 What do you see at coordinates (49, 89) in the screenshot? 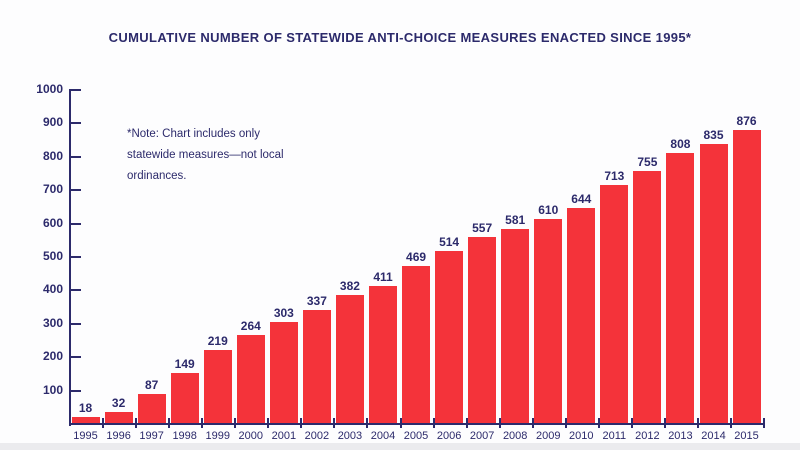
I see `y-axis-label: 1000` at bounding box center [49, 89].